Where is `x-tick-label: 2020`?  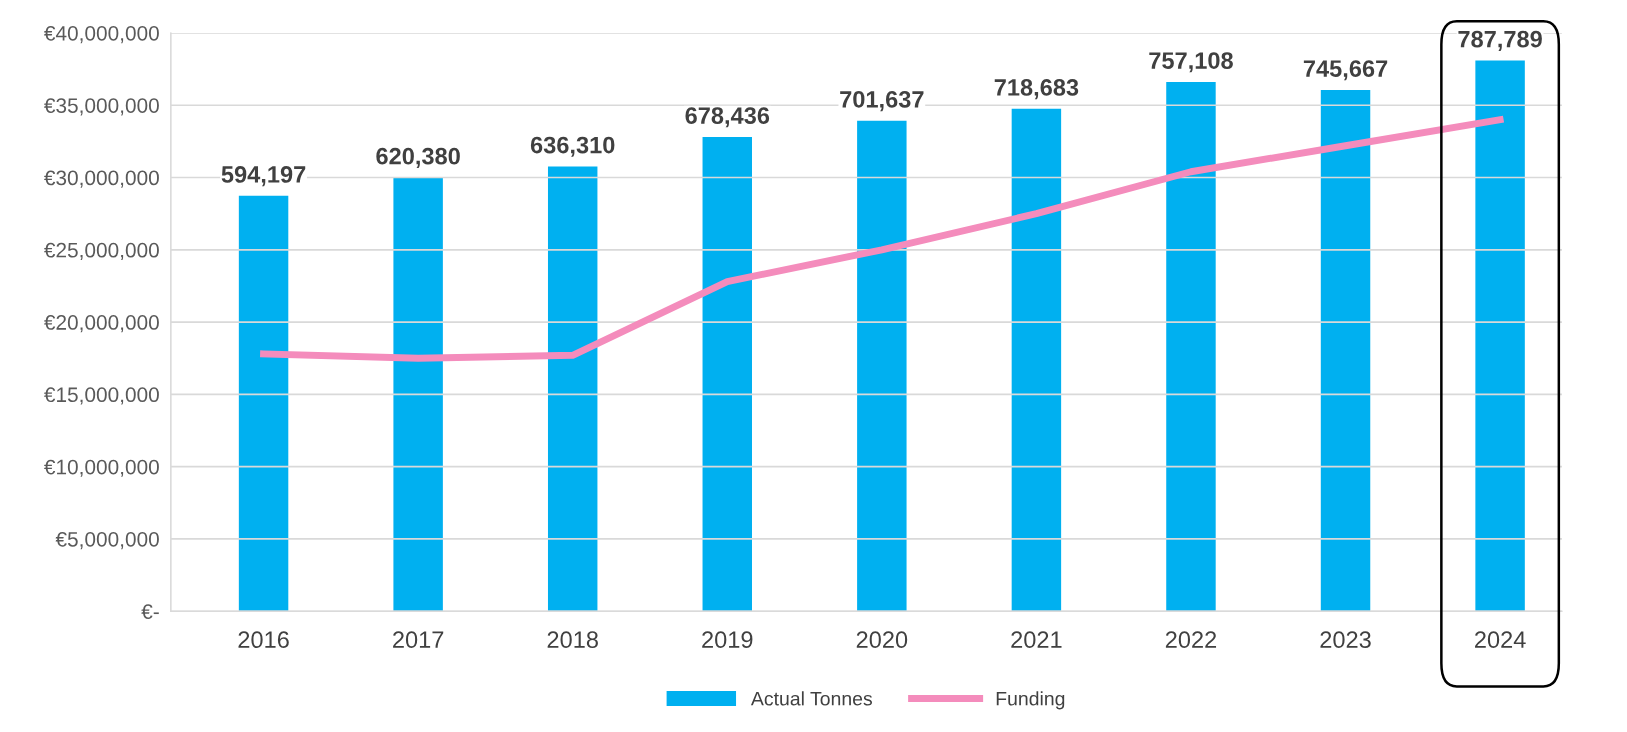 x-tick-label: 2020 is located at coordinates (882, 640).